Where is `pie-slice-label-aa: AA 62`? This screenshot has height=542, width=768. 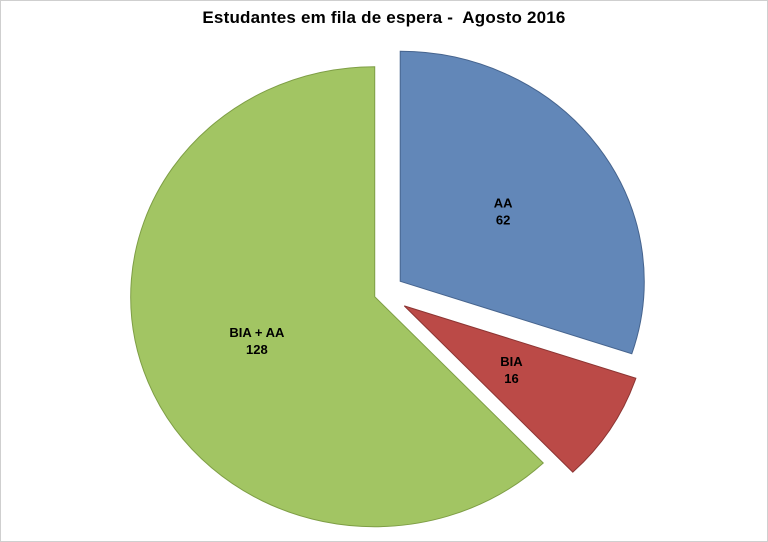 pie-slice-label-aa: AA 62 is located at coordinates (503, 211).